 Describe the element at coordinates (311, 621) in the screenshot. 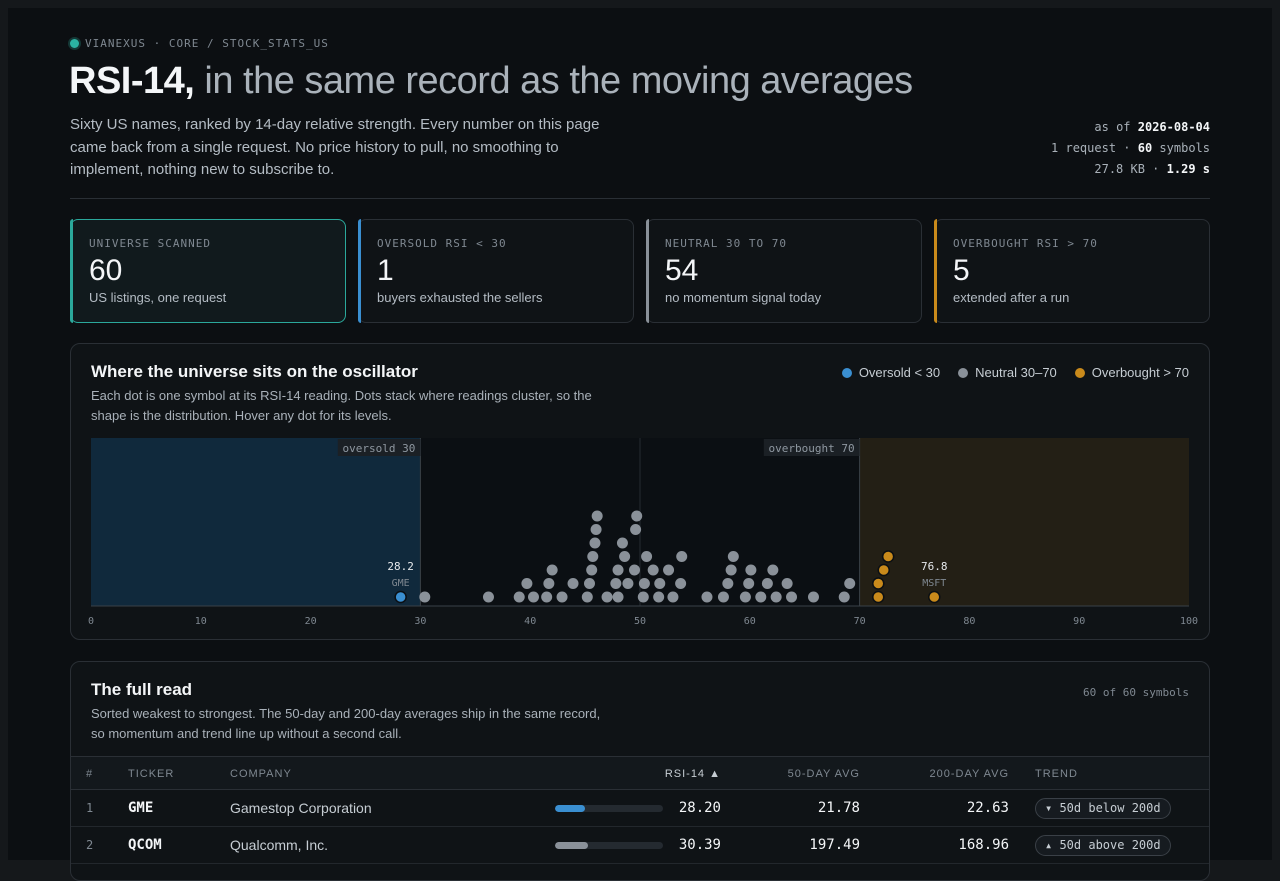

I see `x-tick-label: 20` at that location.